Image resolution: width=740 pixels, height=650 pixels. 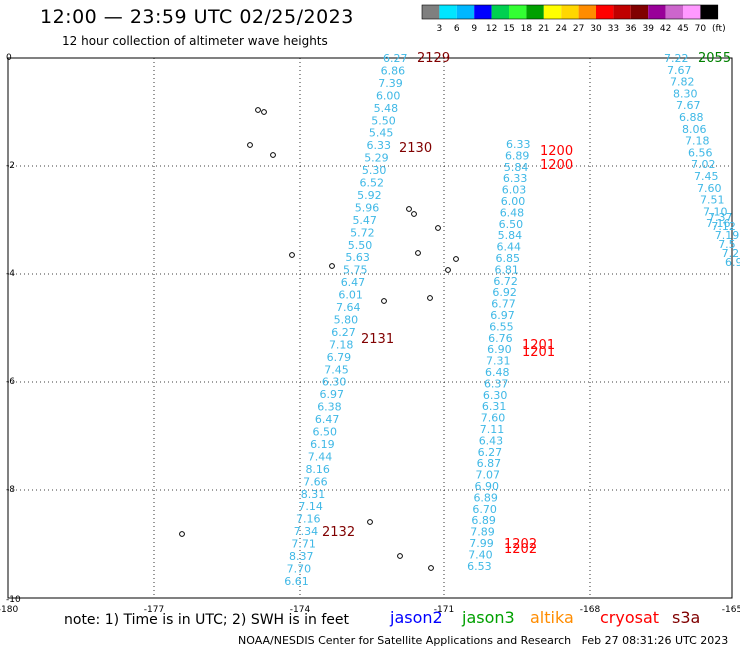 What do you see at coordinates (322, 444) in the screenshot?
I see `wave-height-value: 6.19` at bounding box center [322, 444].